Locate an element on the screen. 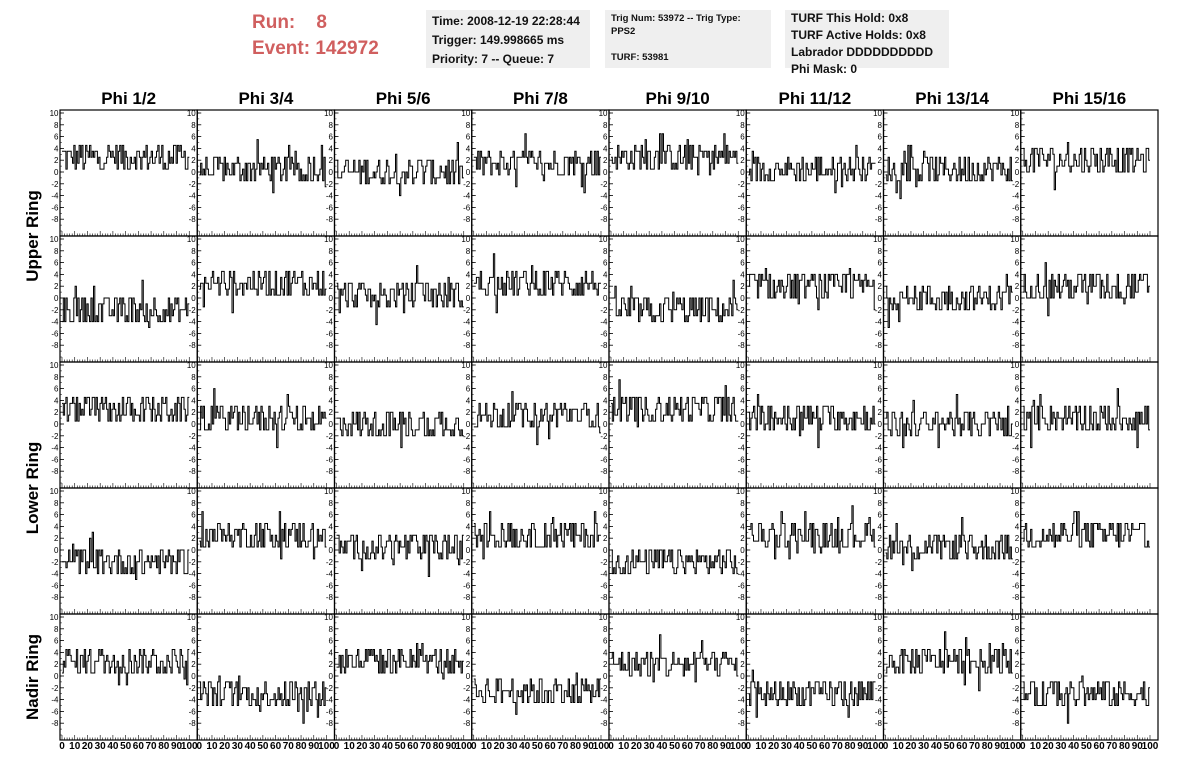 This screenshot has width=1196, height=772. x-tick-label: 70 is located at coordinates (975, 746).